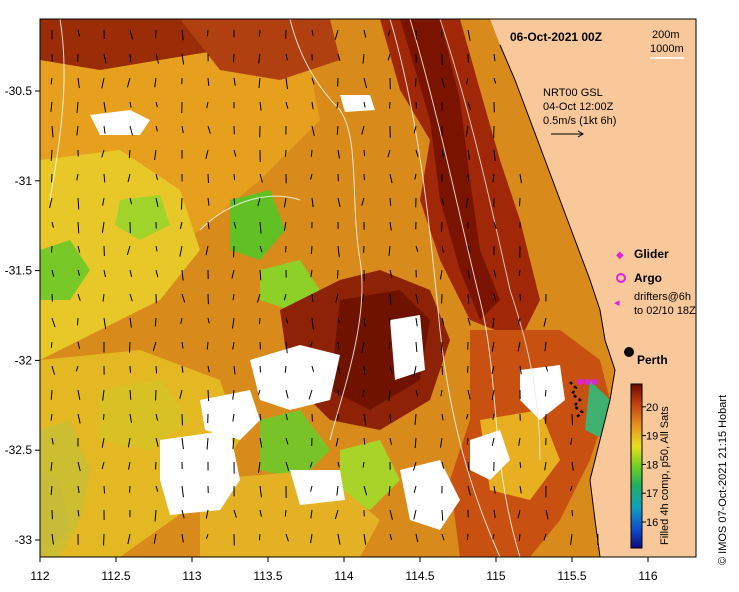  What do you see at coordinates (648, 278) in the screenshot?
I see `legend-argo: Argo` at bounding box center [648, 278].